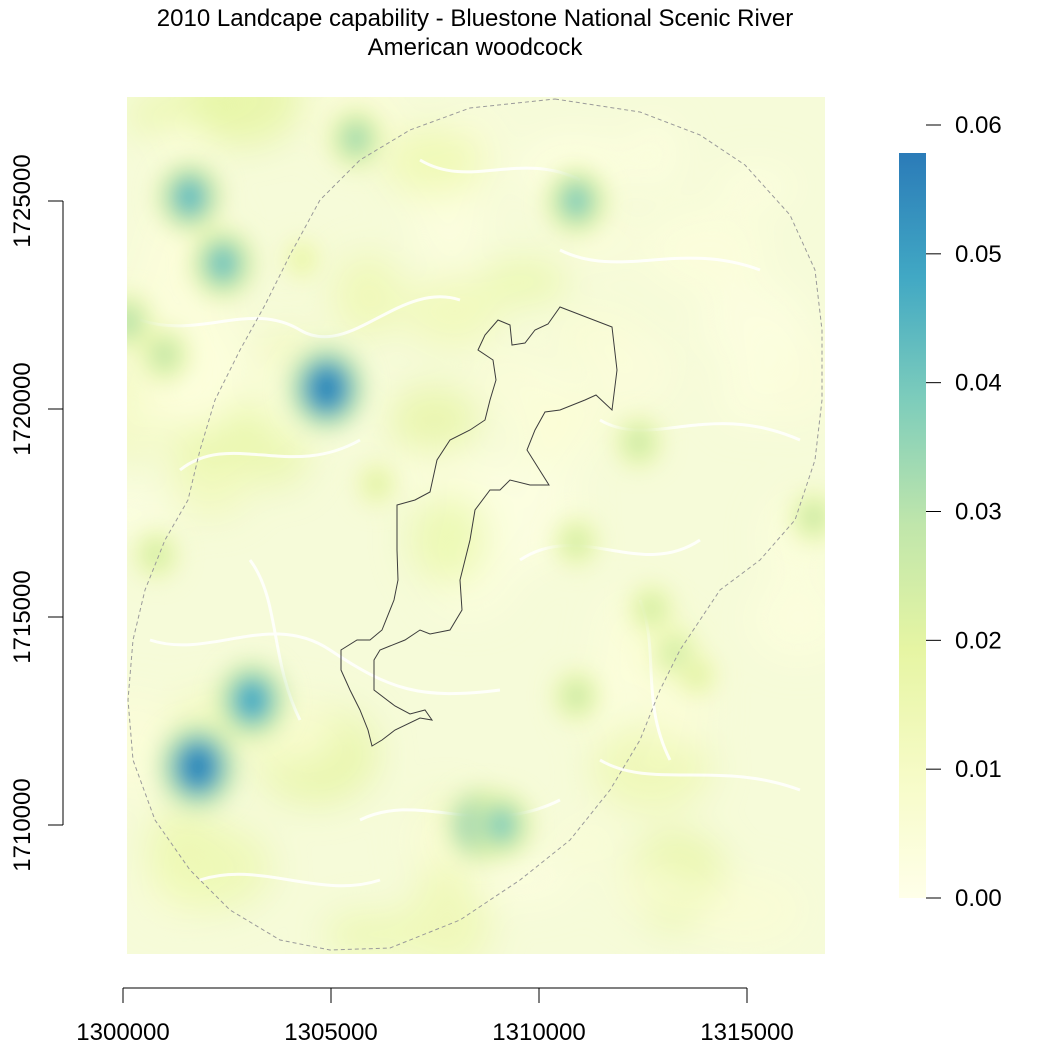  I want to click on x-tick-label-0: 1300000, so click(122, 1032).